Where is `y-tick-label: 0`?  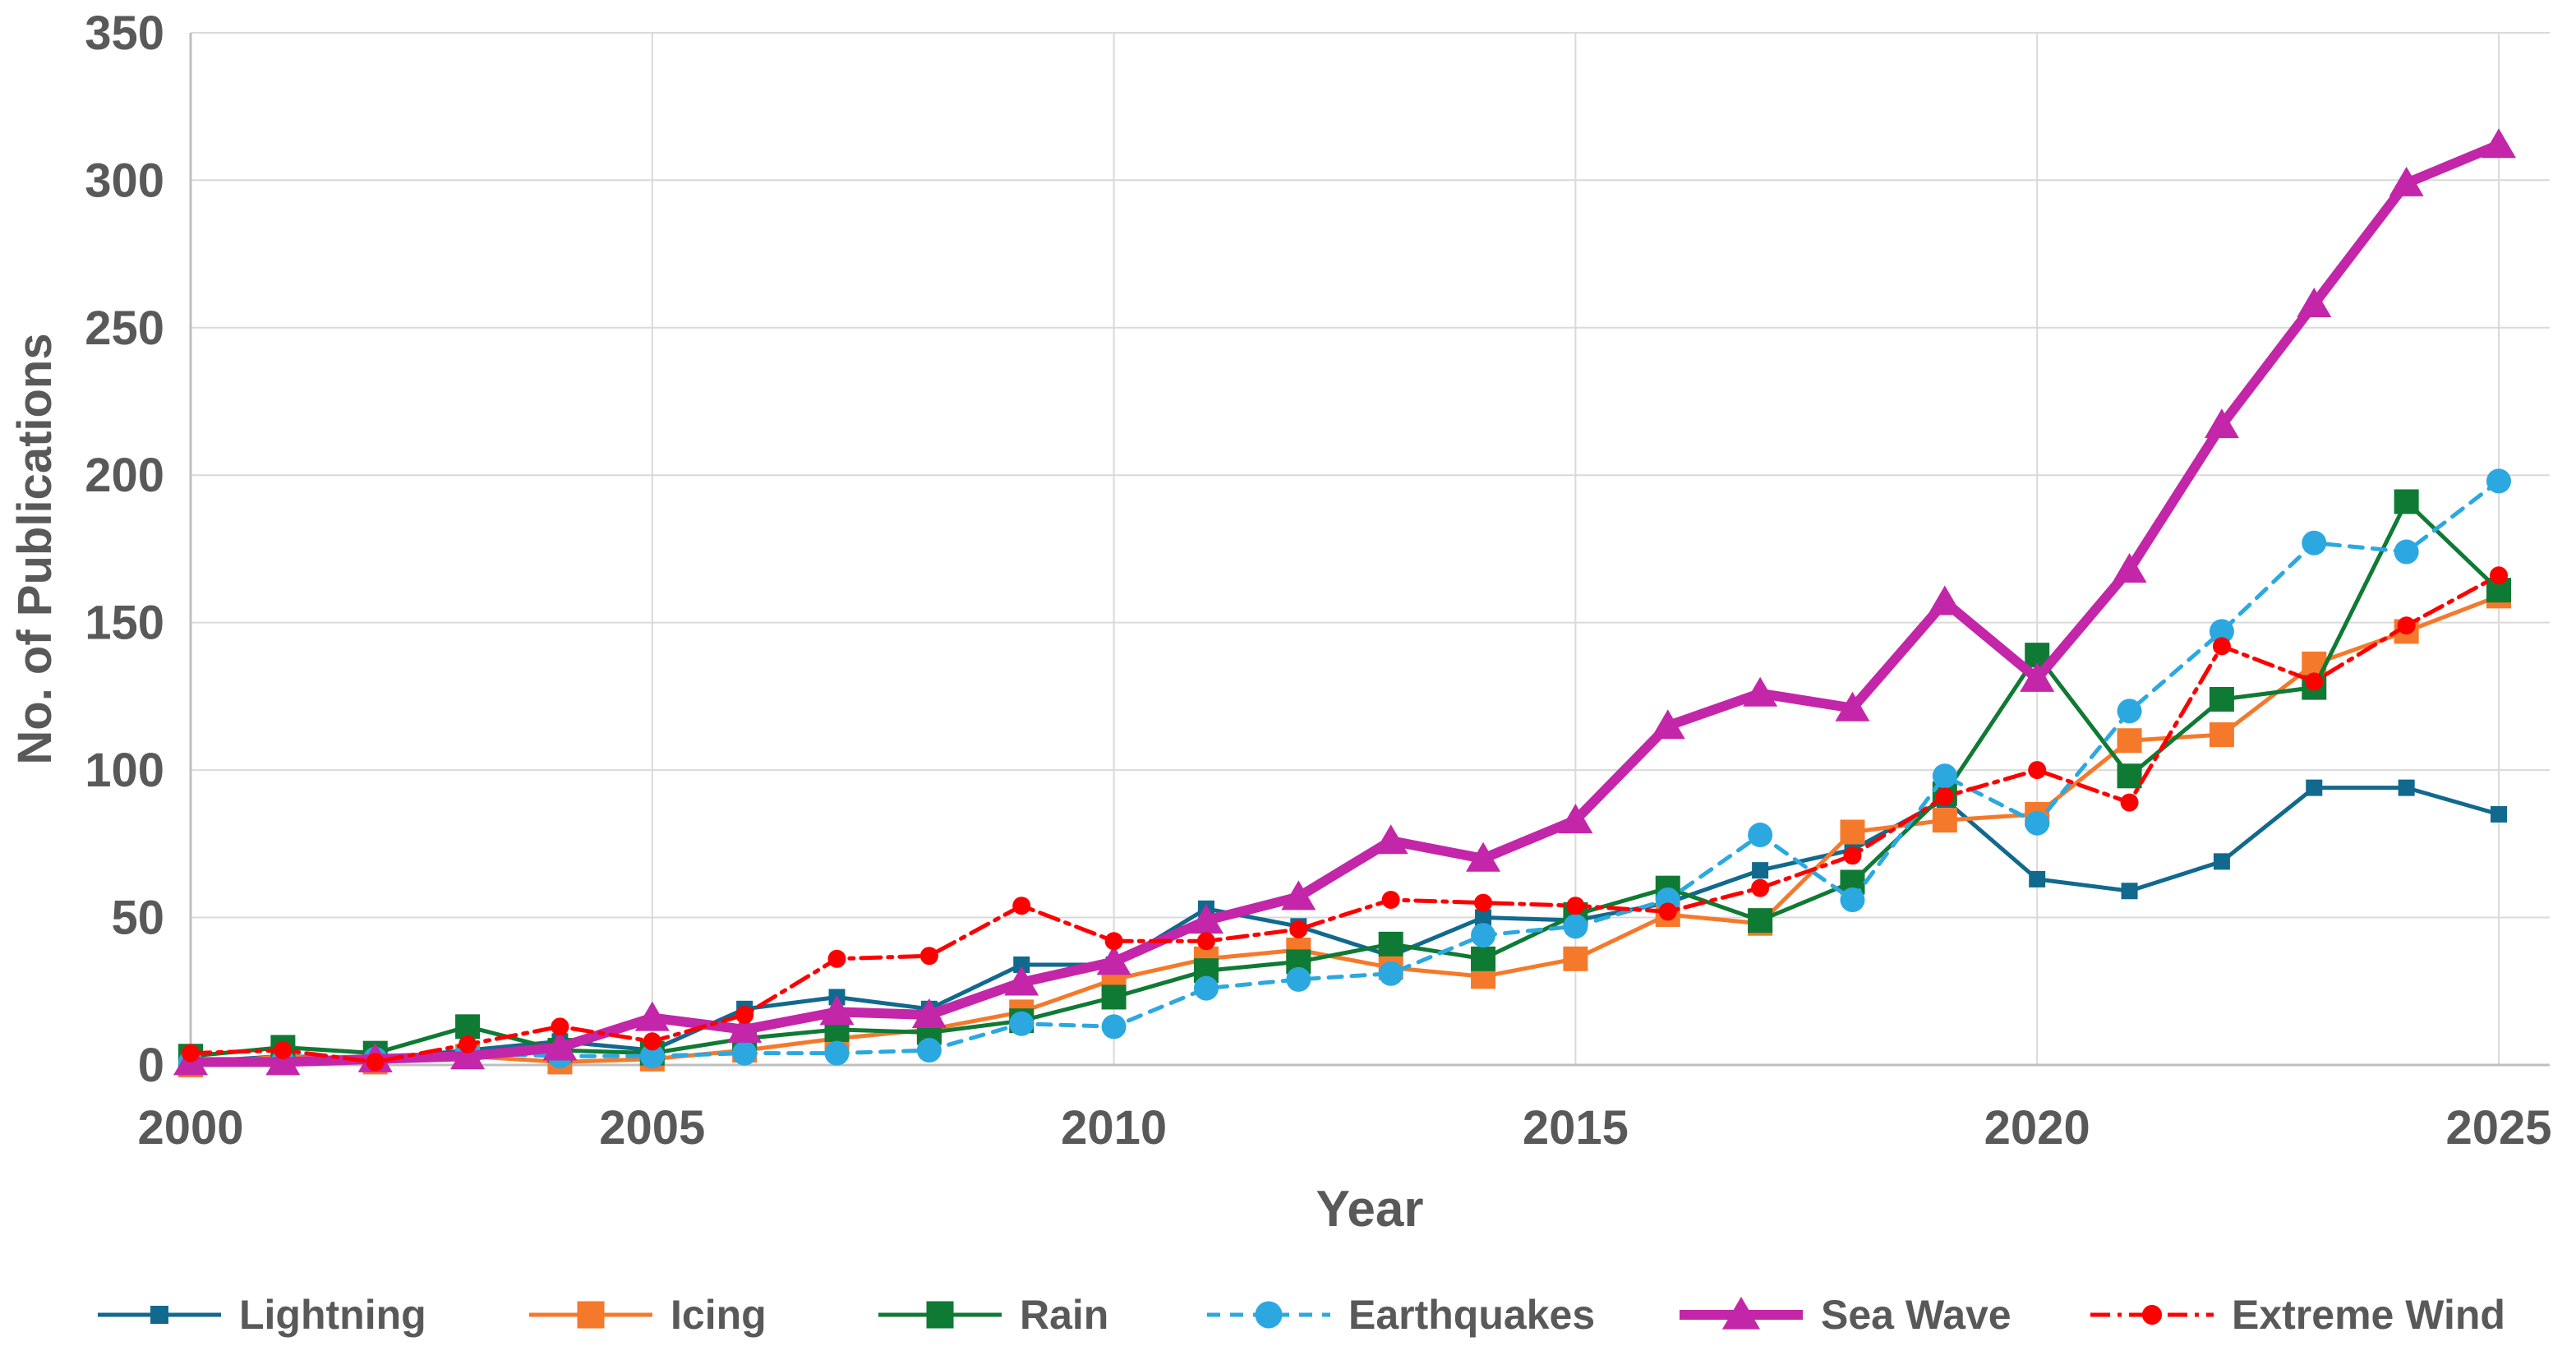 y-tick-label: 0 is located at coordinates (151, 1065).